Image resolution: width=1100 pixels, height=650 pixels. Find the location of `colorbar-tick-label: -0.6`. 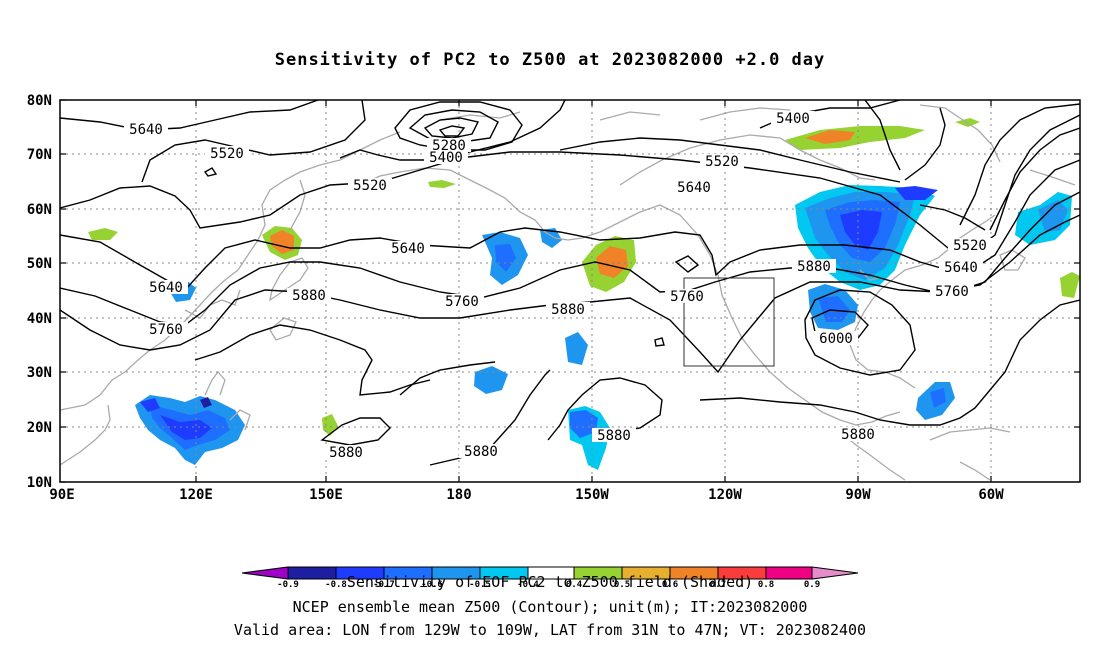

colorbar-tick-label: -0.6 is located at coordinates (432, 585).